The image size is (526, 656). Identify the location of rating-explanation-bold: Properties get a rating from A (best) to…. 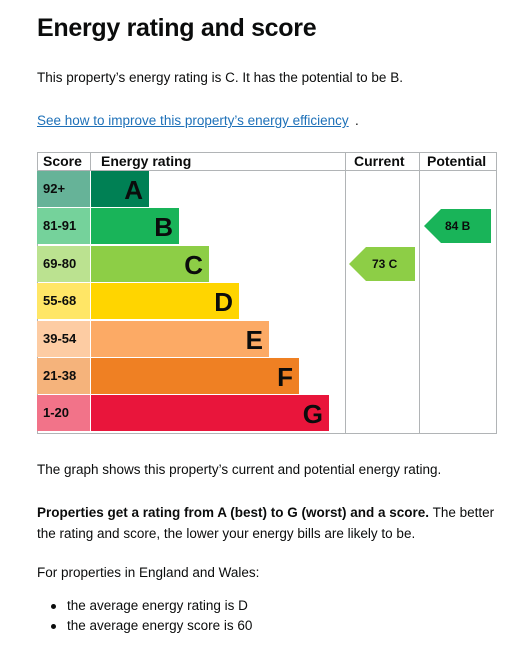
(233, 512).